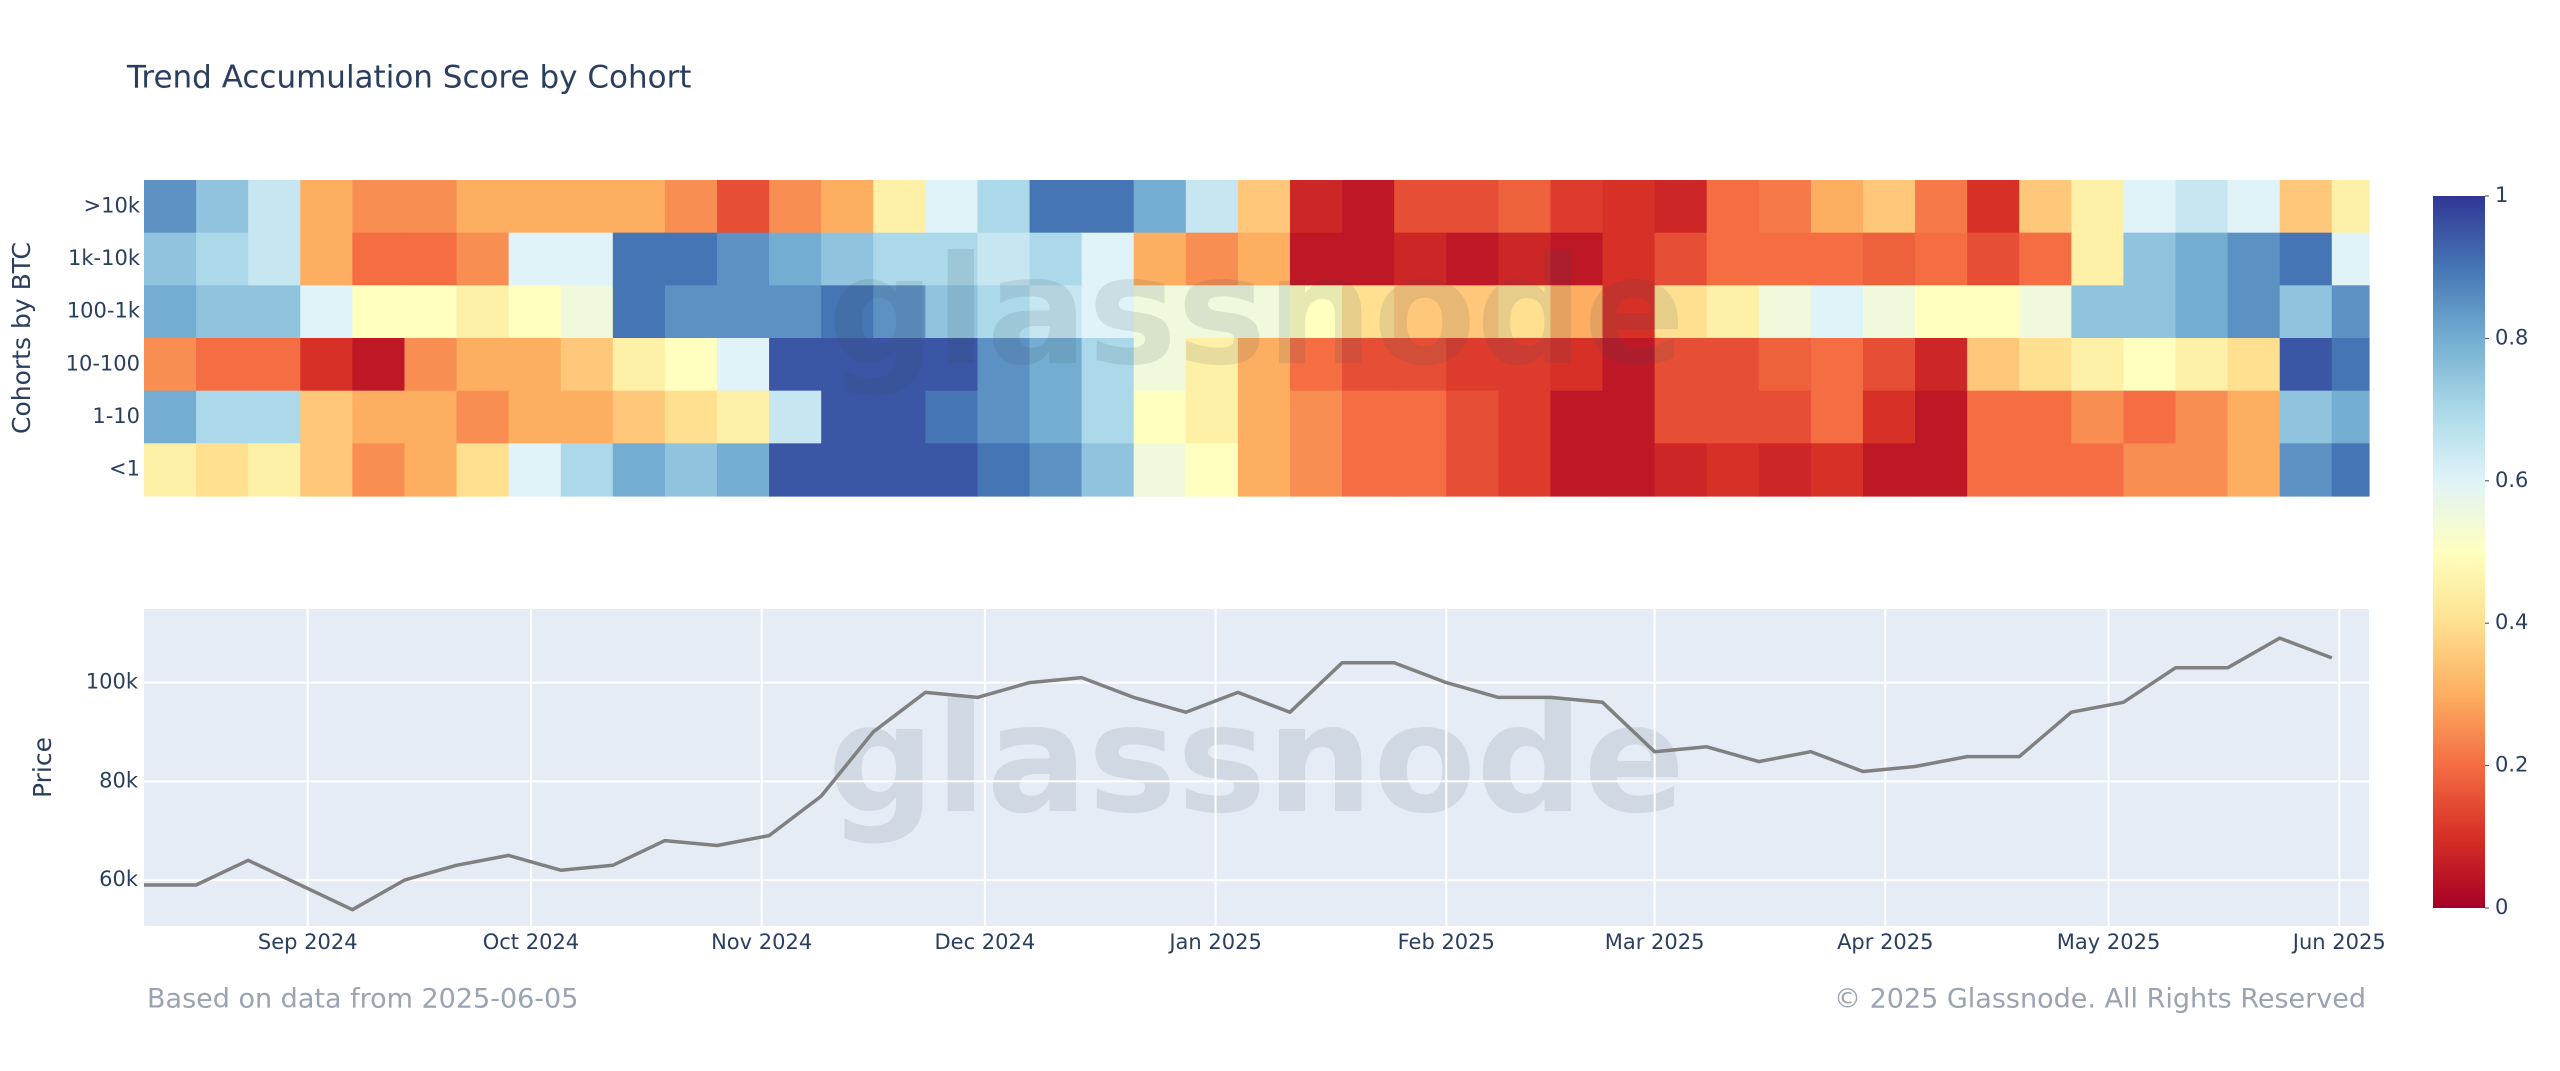 This screenshot has height=1071, width=2560. What do you see at coordinates (2109, 942) in the screenshot?
I see `x-tick-label: May 2025` at bounding box center [2109, 942].